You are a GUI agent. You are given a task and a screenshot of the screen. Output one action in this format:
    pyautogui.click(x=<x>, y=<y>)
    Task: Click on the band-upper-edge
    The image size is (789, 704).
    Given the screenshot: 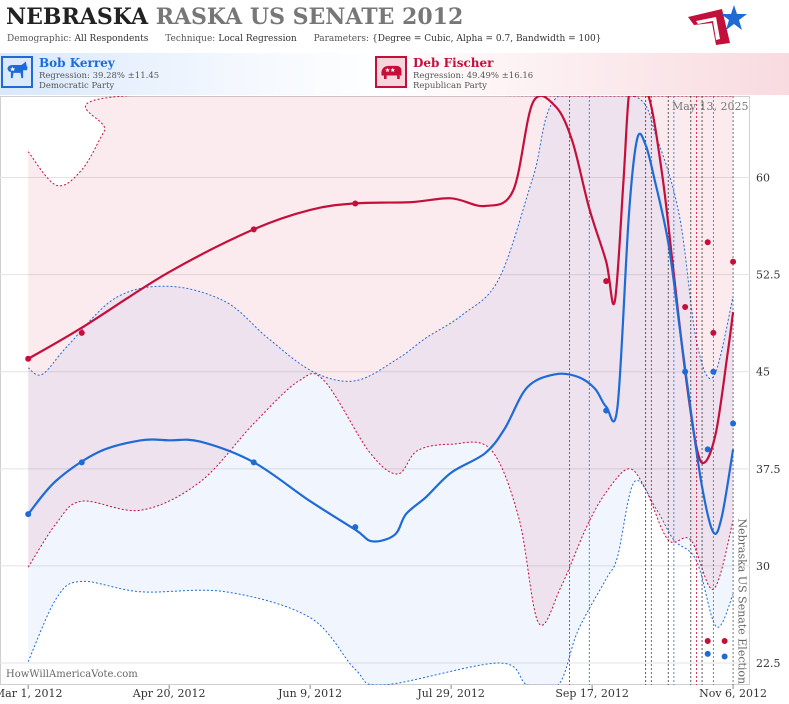 What is the action you would take?
    pyautogui.click(x=380, y=141)
    